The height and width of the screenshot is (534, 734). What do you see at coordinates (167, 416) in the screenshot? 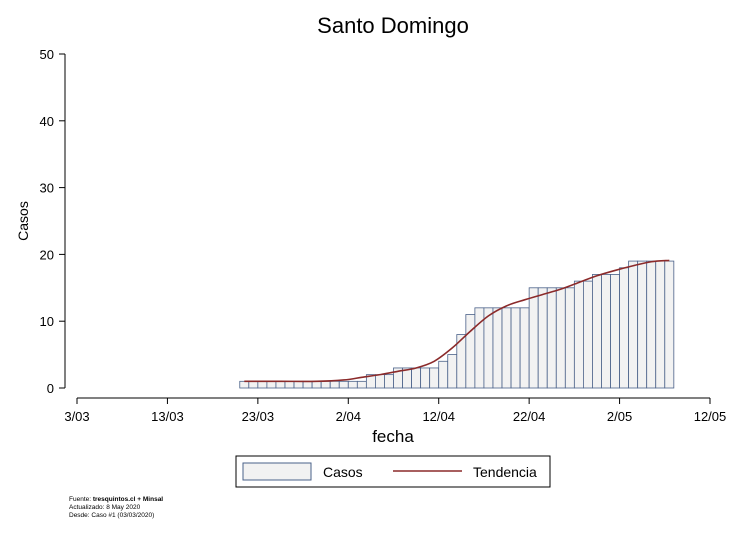
I see `x-tick-label: 13/03` at bounding box center [167, 416].